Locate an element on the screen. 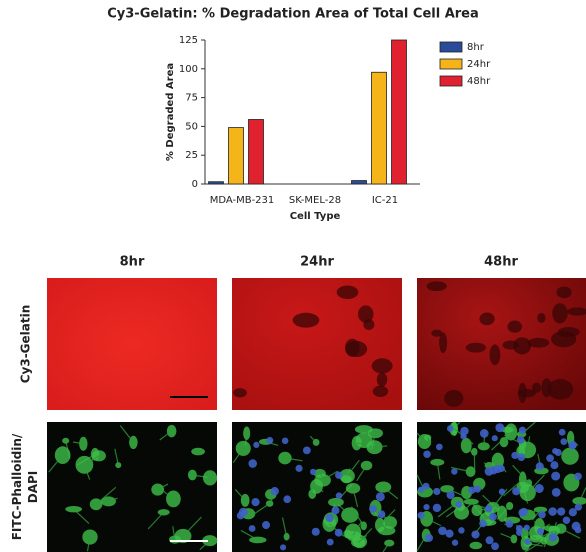 Image resolution: width=586 pixels, height=552 pixels. image-cy3-24hr is located at coordinates (317, 344).